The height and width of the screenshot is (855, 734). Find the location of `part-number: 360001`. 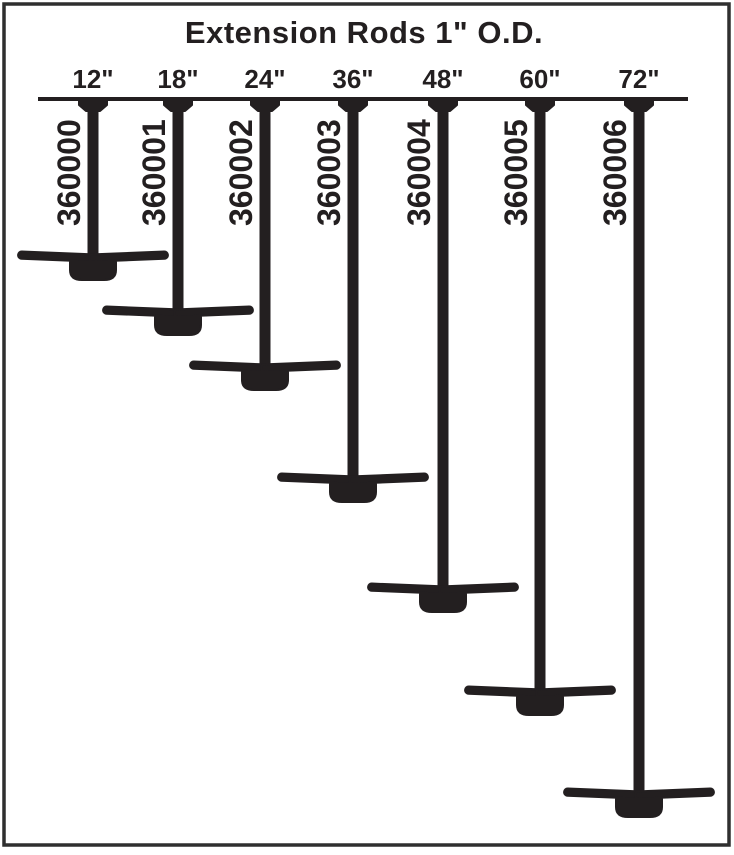

part-number: 360001 is located at coordinates (154, 172).